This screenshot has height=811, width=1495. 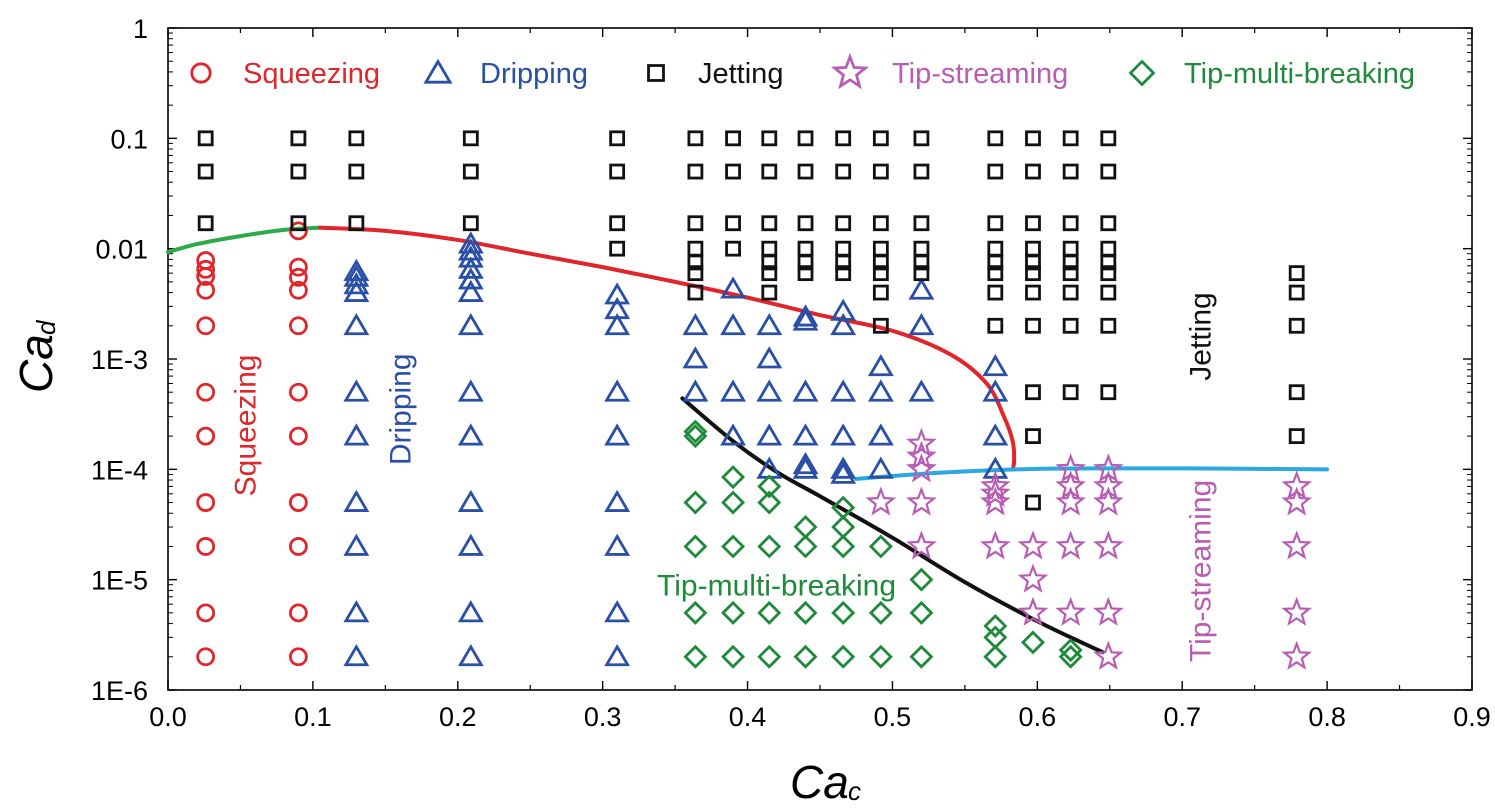 What do you see at coordinates (168, 717) in the screenshot?
I see `x-tick-label: 0.0` at bounding box center [168, 717].